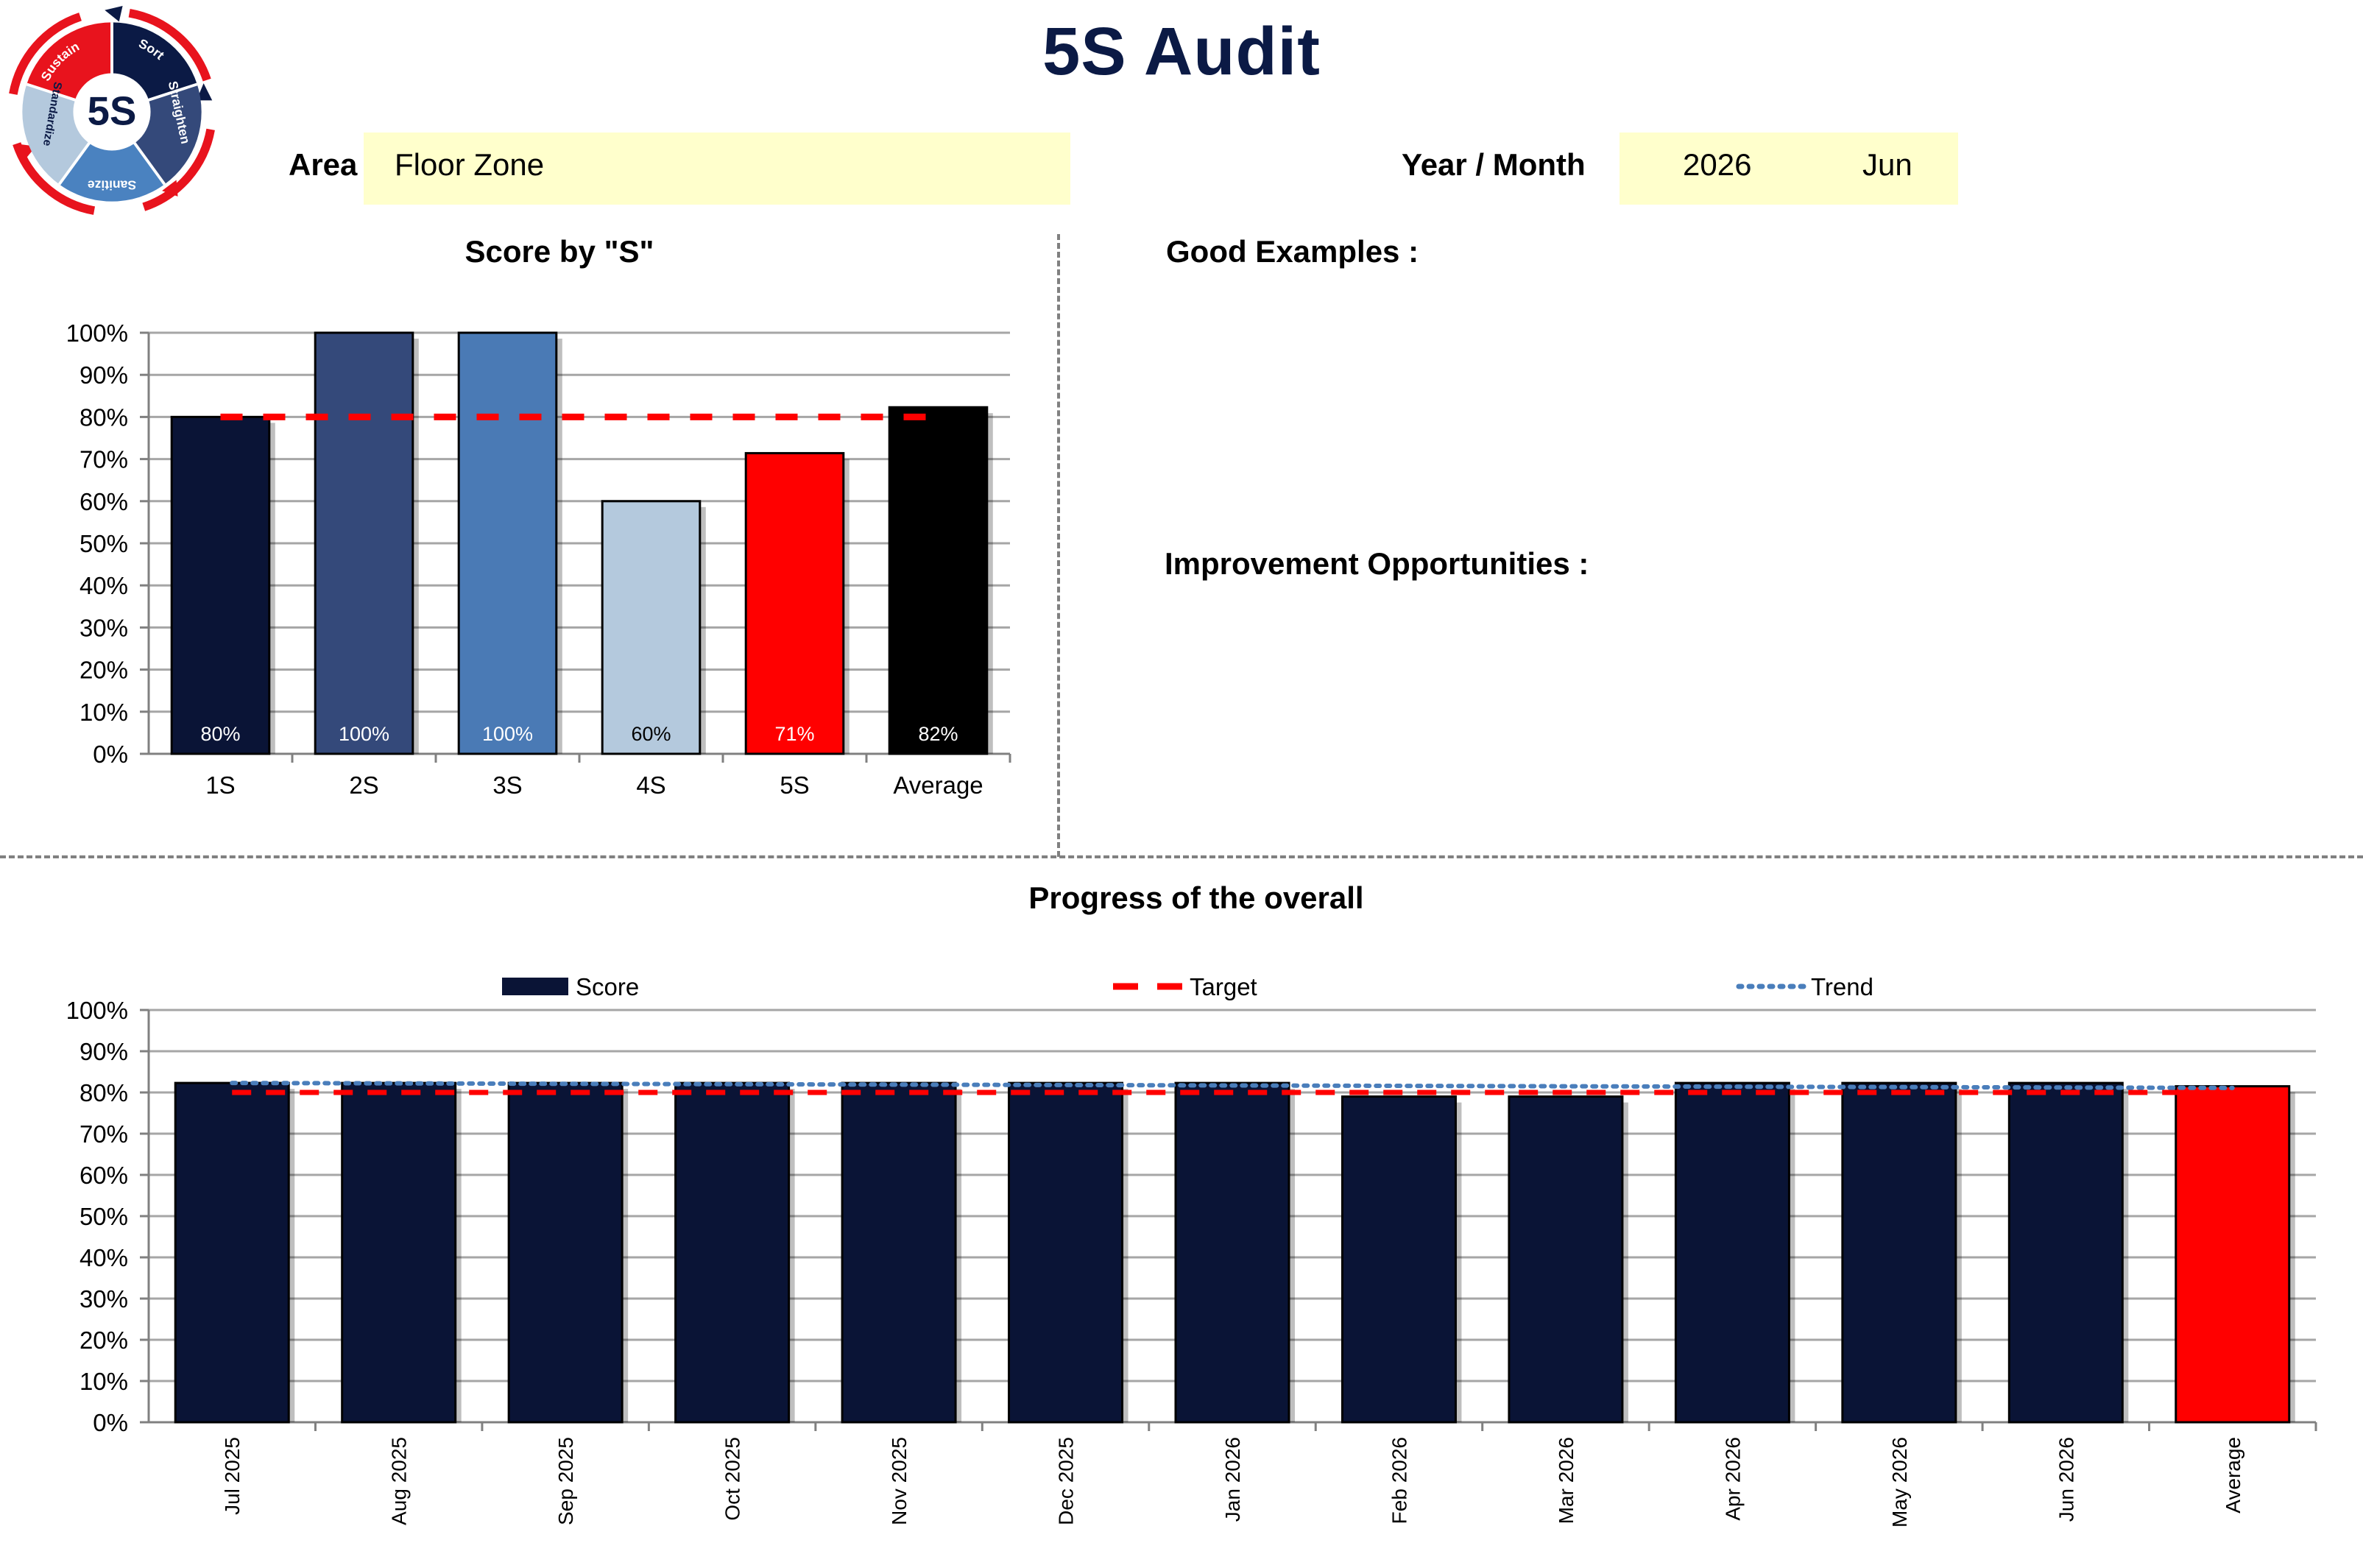  I want to click on legend-swatch-score, so click(535, 987).